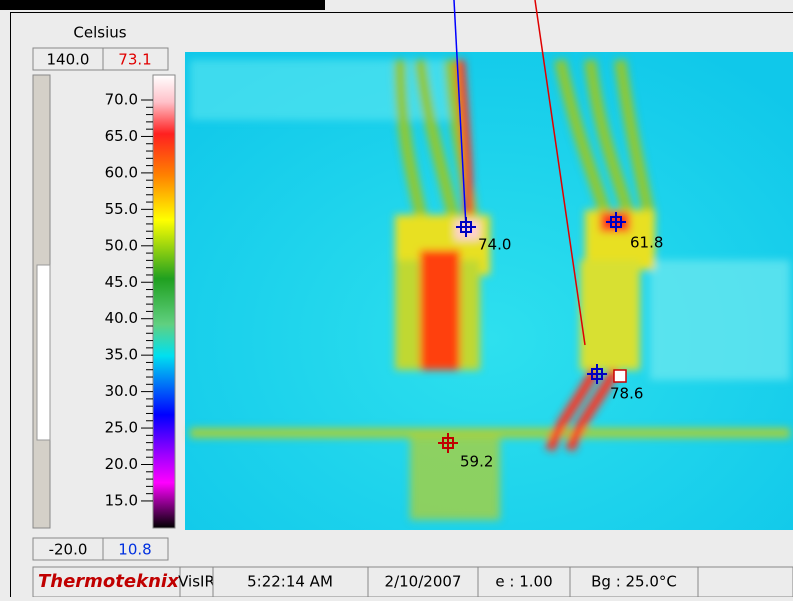 The width and height of the screenshot is (793, 601). I want to click on mode: VisIR, so click(196, 582).